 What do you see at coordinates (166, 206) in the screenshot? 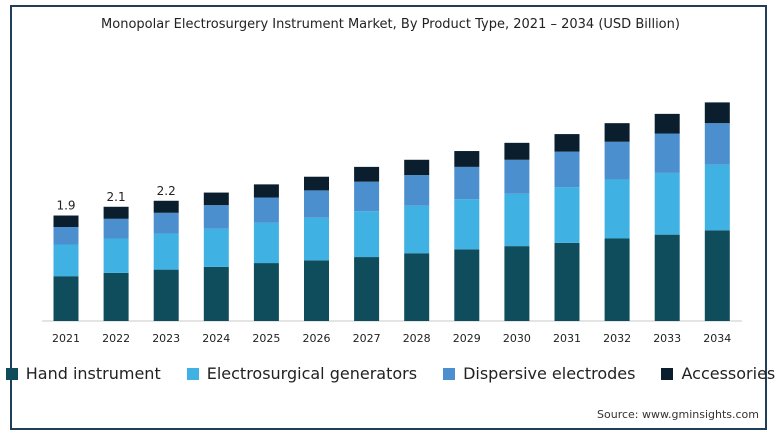
I see `bar-segment-accessories-2023` at bounding box center [166, 206].